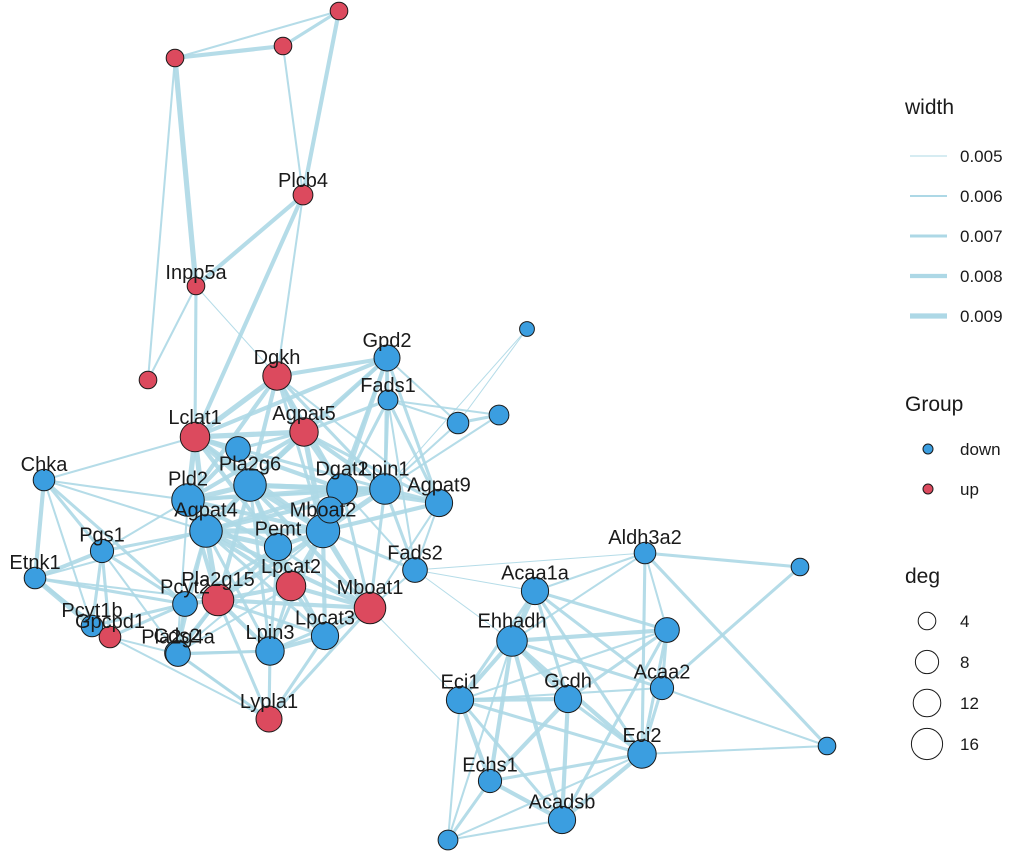 This screenshot has height=857, width=1020. Describe the element at coordinates (269, 702) in the screenshot. I see `node-label-Lypla1: Lypla1` at that location.